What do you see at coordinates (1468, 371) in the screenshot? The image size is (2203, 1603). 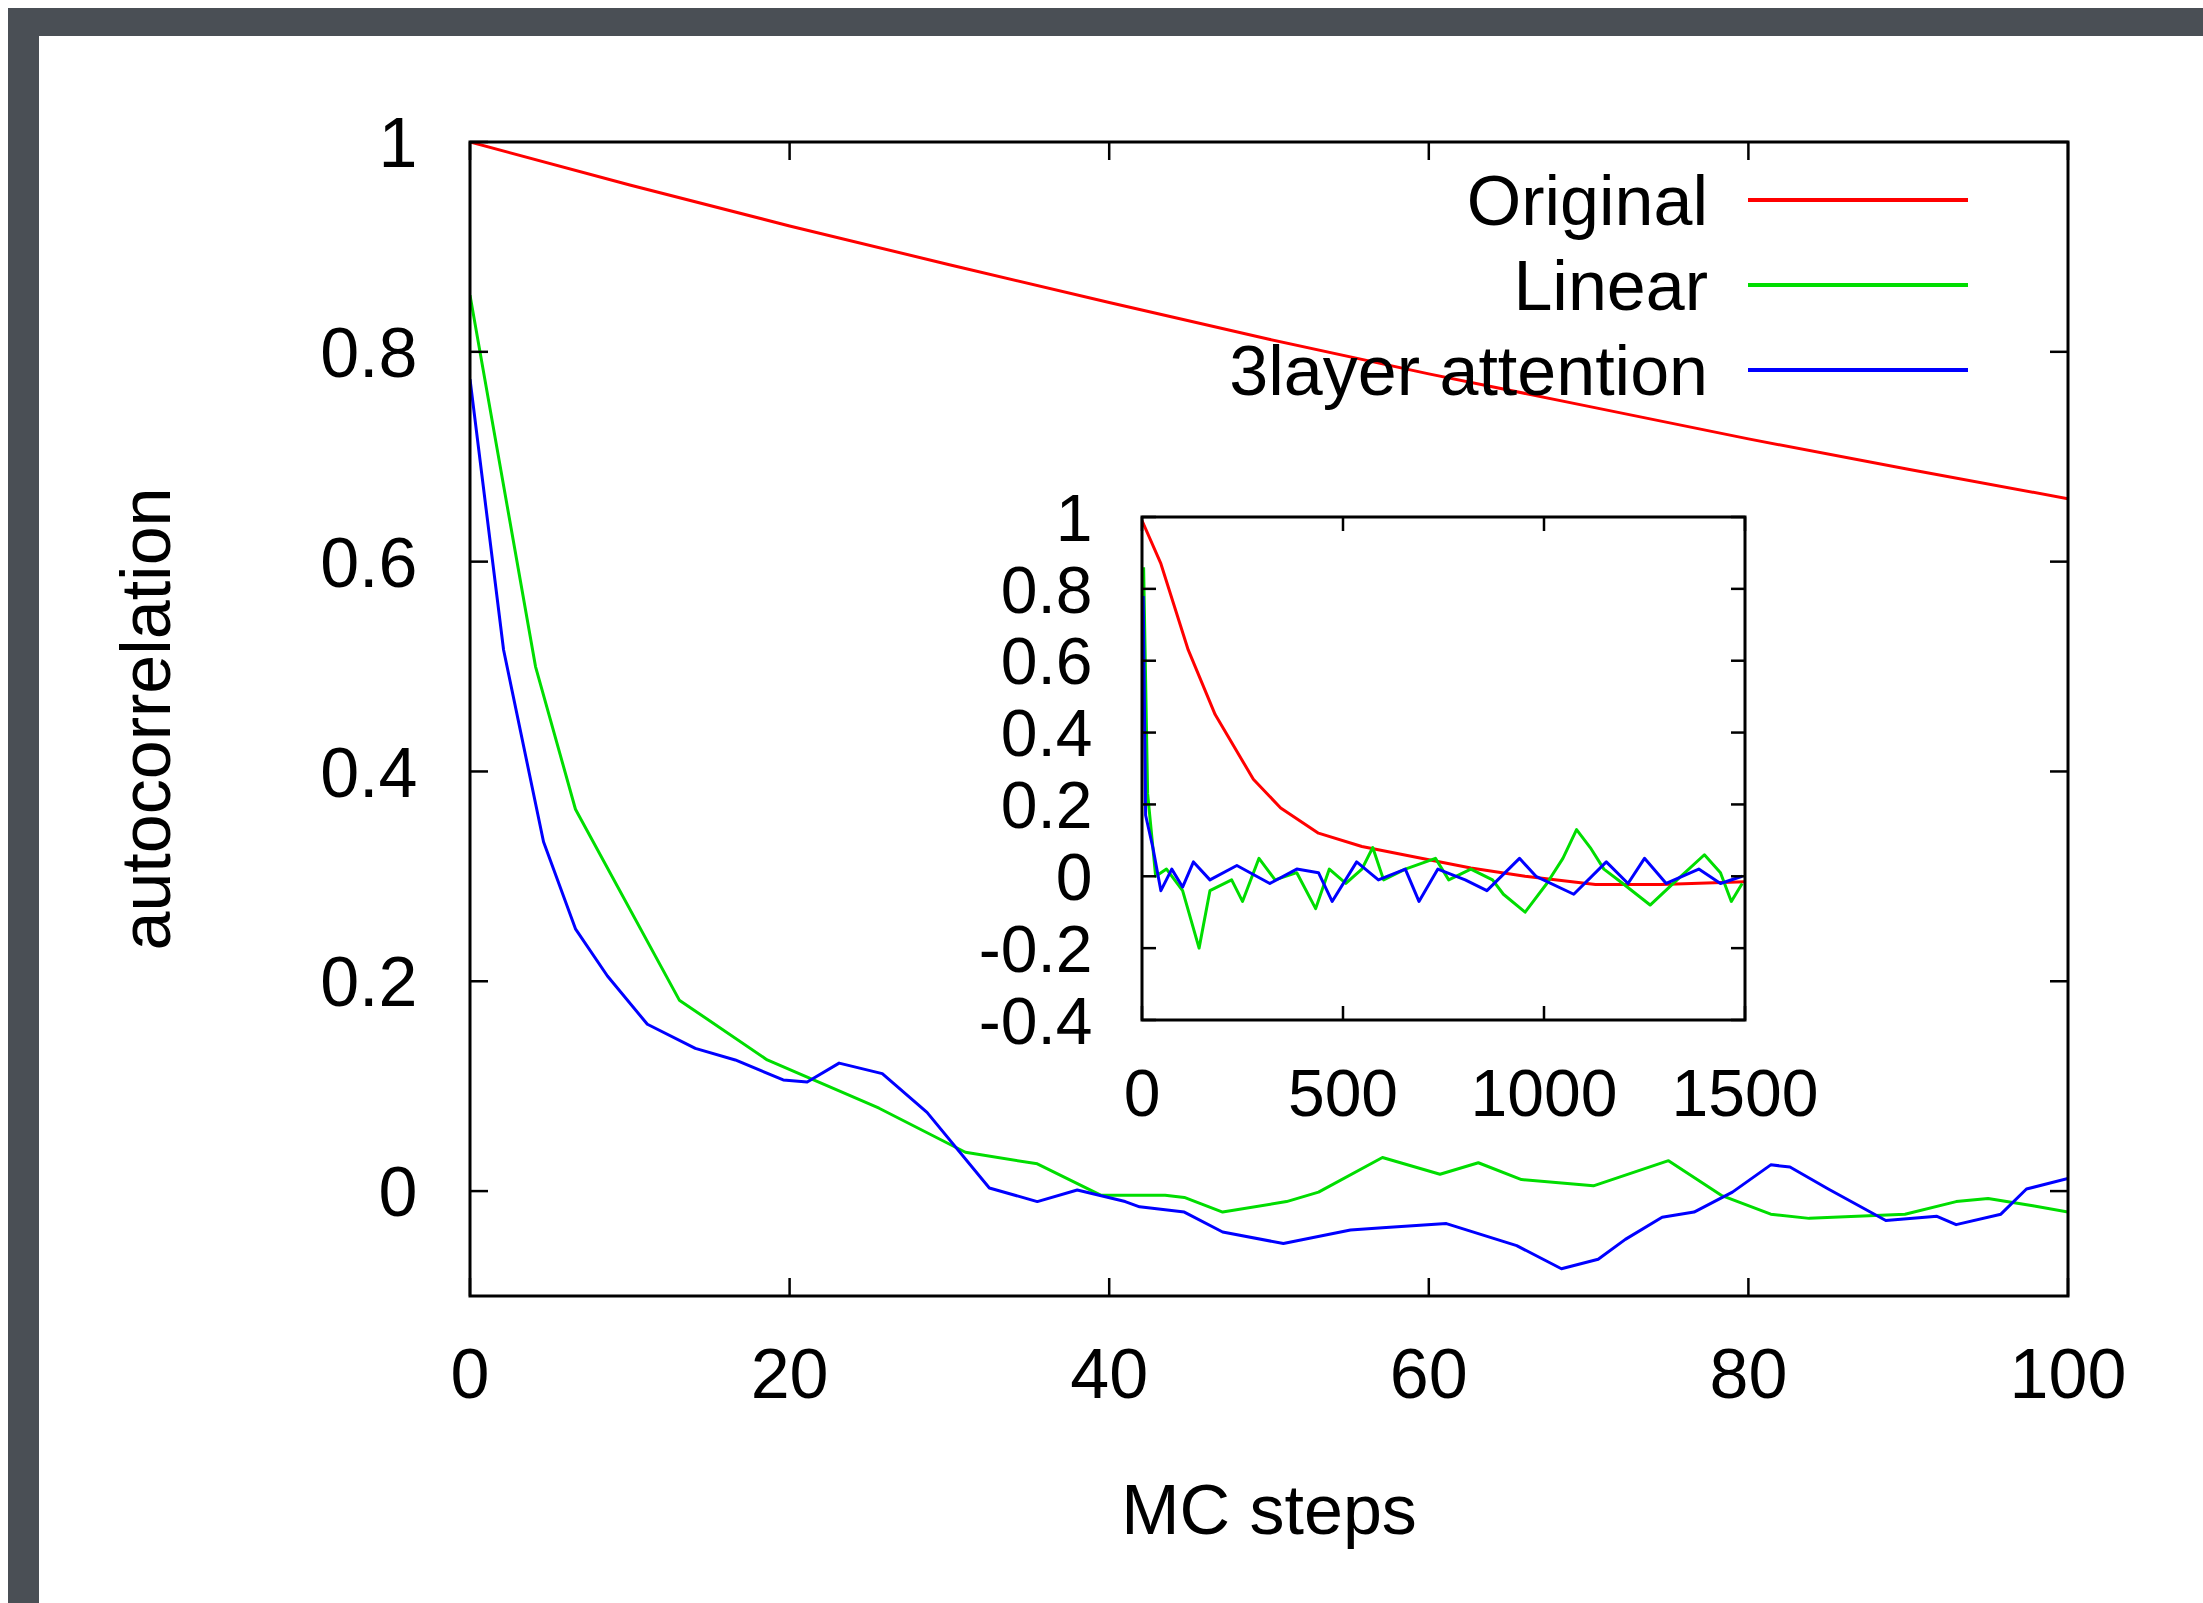 I see `legend-label: 3layer attention` at bounding box center [1468, 371].